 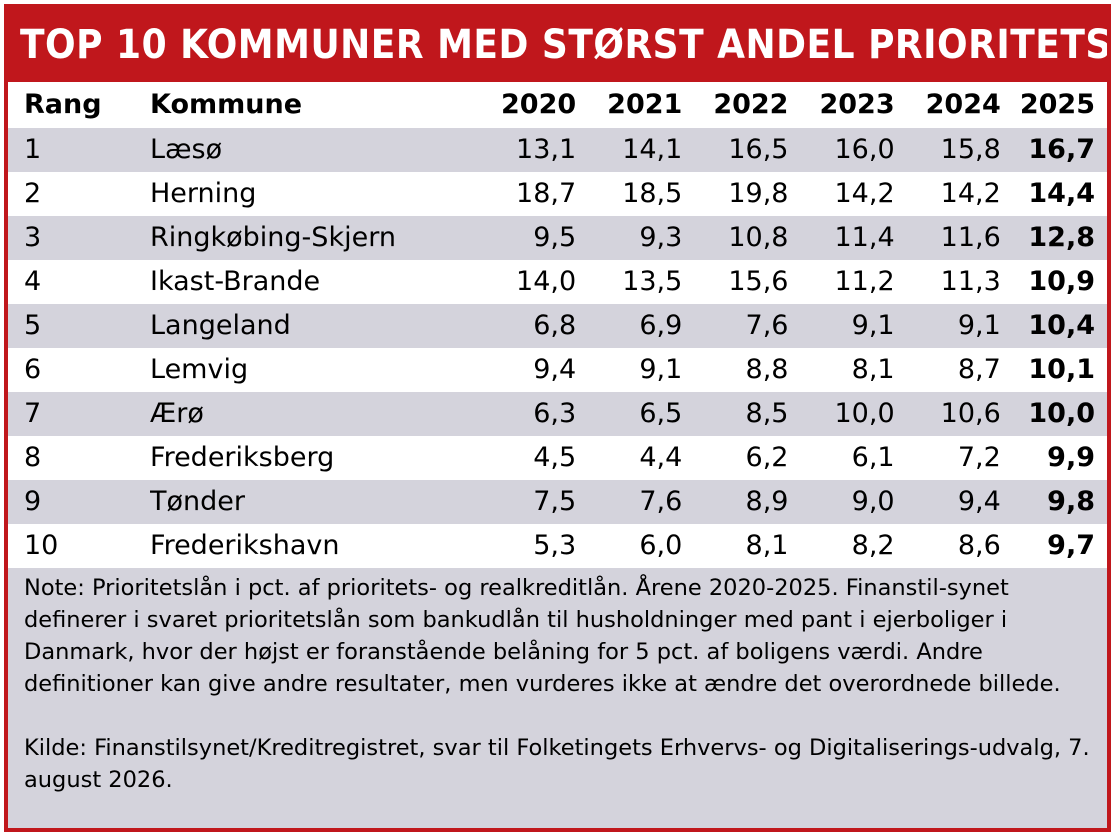 What do you see at coordinates (79, 326) in the screenshot?
I see `rank-cell: 5` at bounding box center [79, 326].